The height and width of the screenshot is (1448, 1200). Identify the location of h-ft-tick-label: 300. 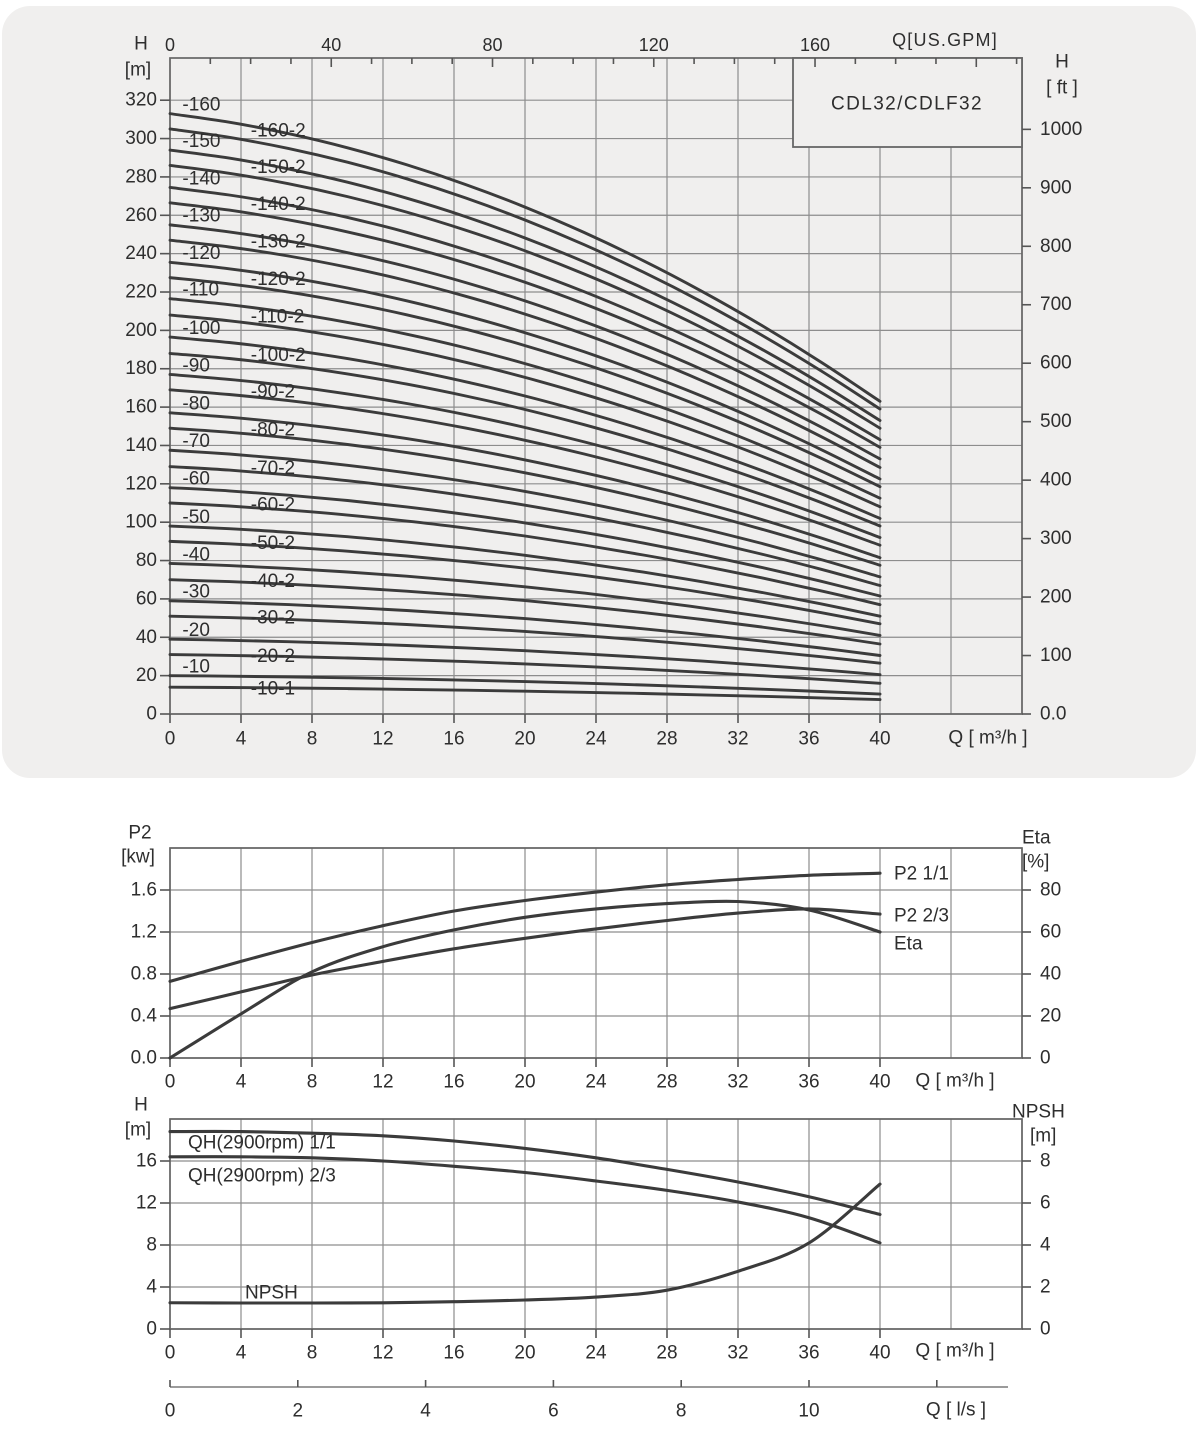
(1056, 538).